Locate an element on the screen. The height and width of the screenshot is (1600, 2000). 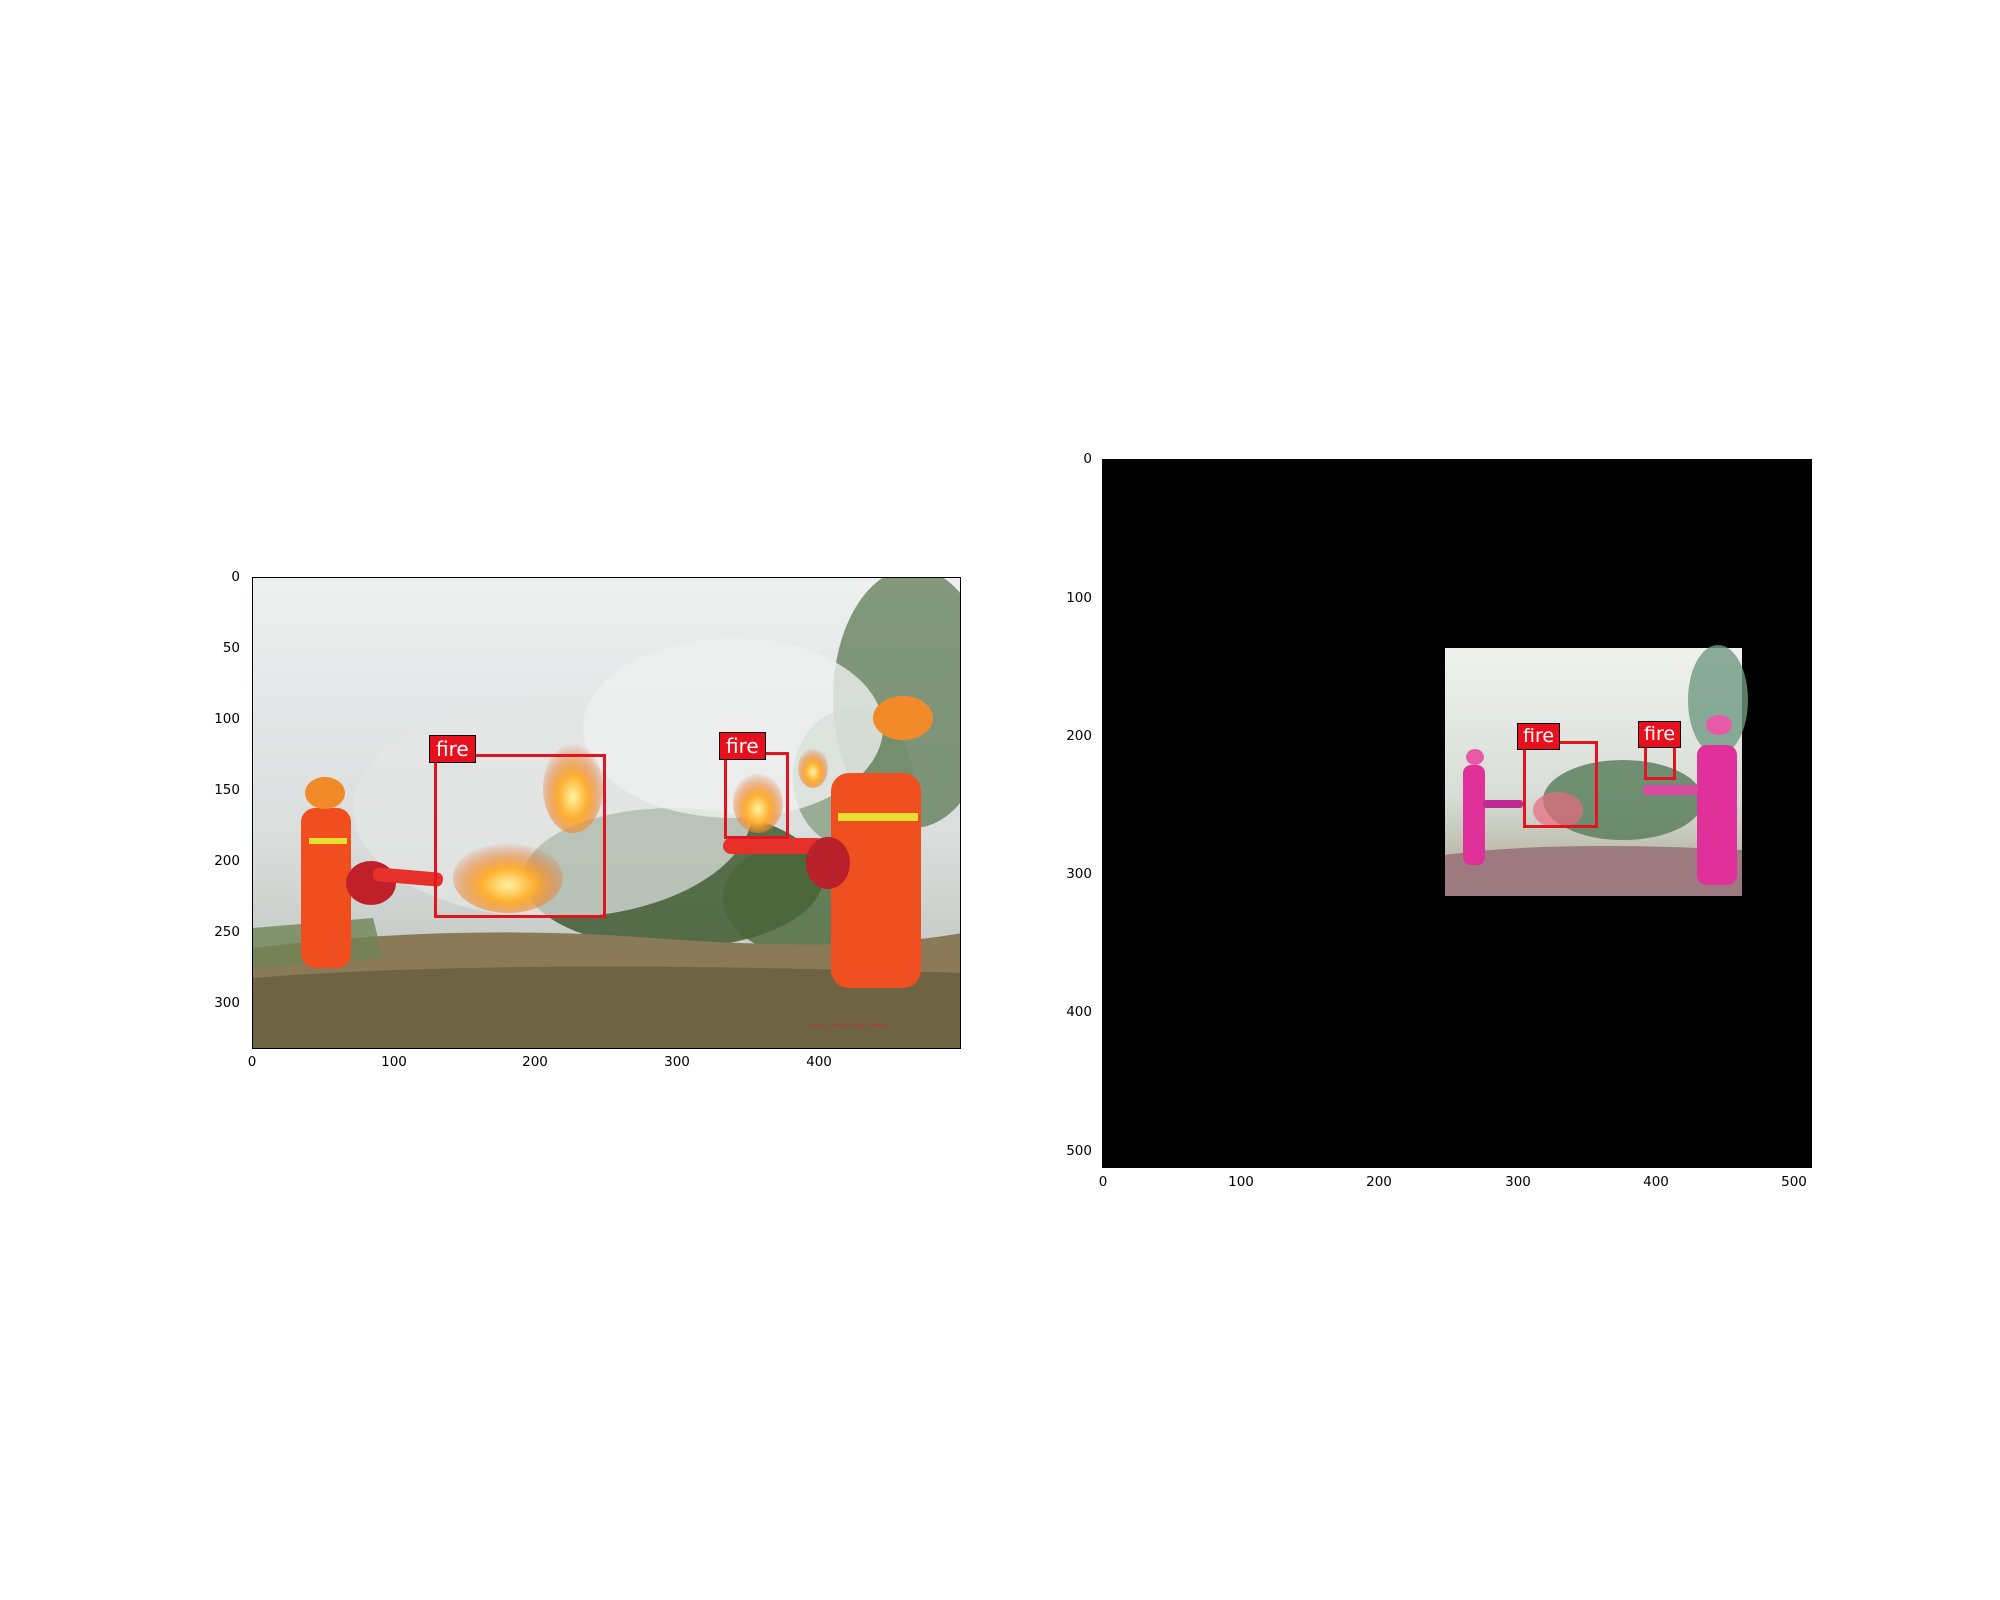
y-tick-label: 150 is located at coordinates (227, 790).